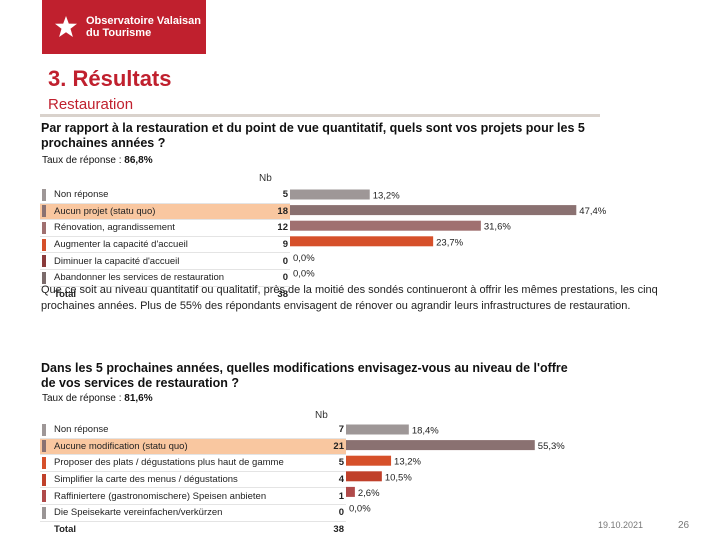  I want to click on count-value: 1, so click(341, 496).